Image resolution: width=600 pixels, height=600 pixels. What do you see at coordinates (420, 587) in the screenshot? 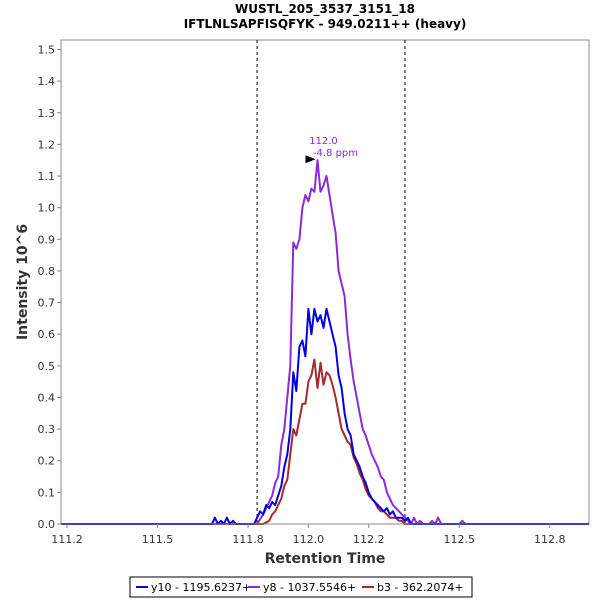
I see `legend-entry: b3 - 362.2074+` at bounding box center [420, 587].